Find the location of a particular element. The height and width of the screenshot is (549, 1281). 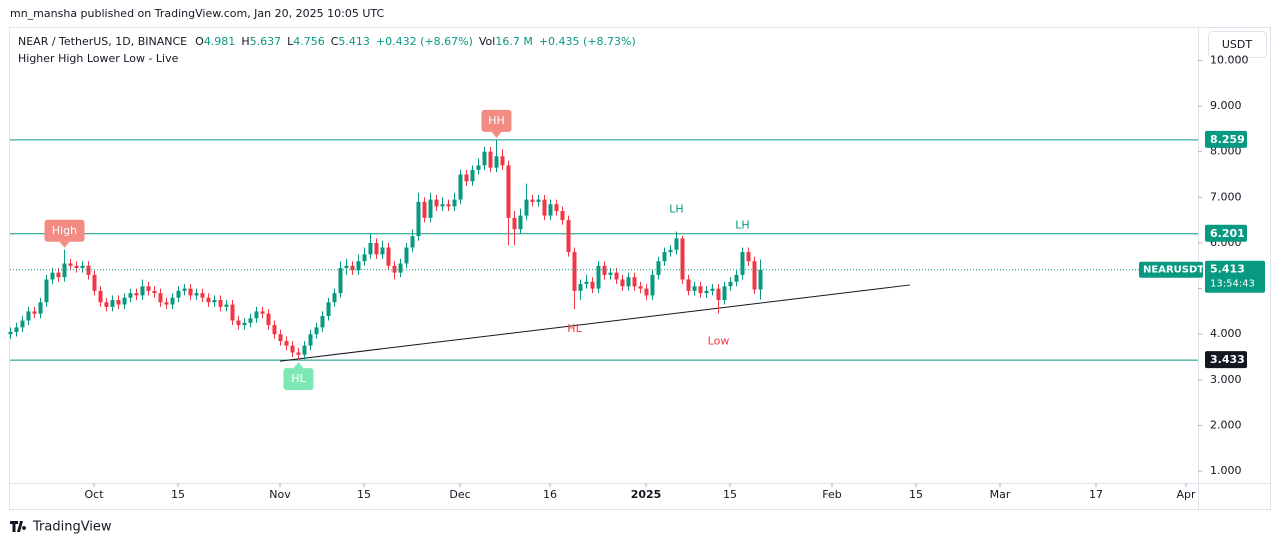

currency: USDT is located at coordinates (1237, 44).